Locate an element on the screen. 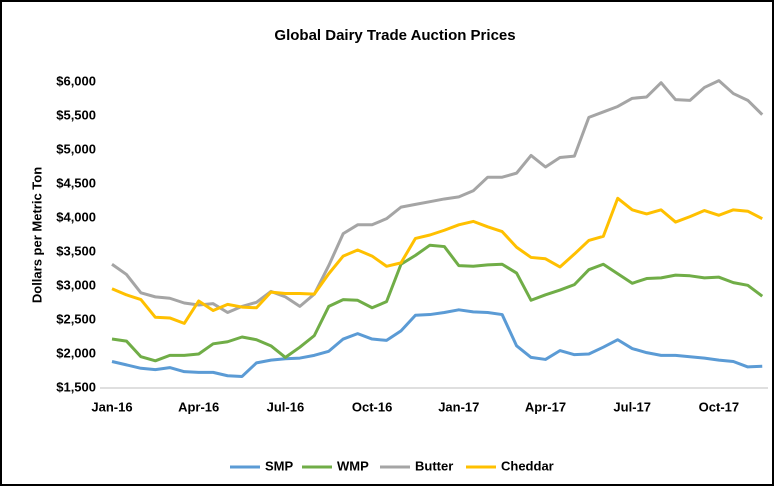 This screenshot has width=774, height=486. legend-label: Cheddar is located at coordinates (527, 465).